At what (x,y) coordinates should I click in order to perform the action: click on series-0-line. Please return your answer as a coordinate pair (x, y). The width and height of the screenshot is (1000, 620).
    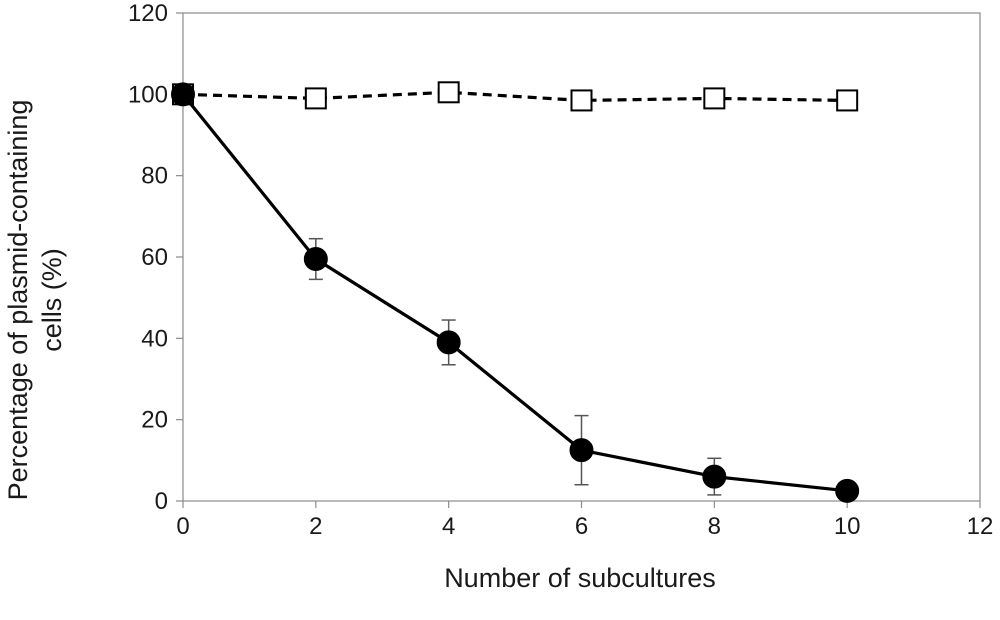
    Looking at the image, I should click on (515, 96).